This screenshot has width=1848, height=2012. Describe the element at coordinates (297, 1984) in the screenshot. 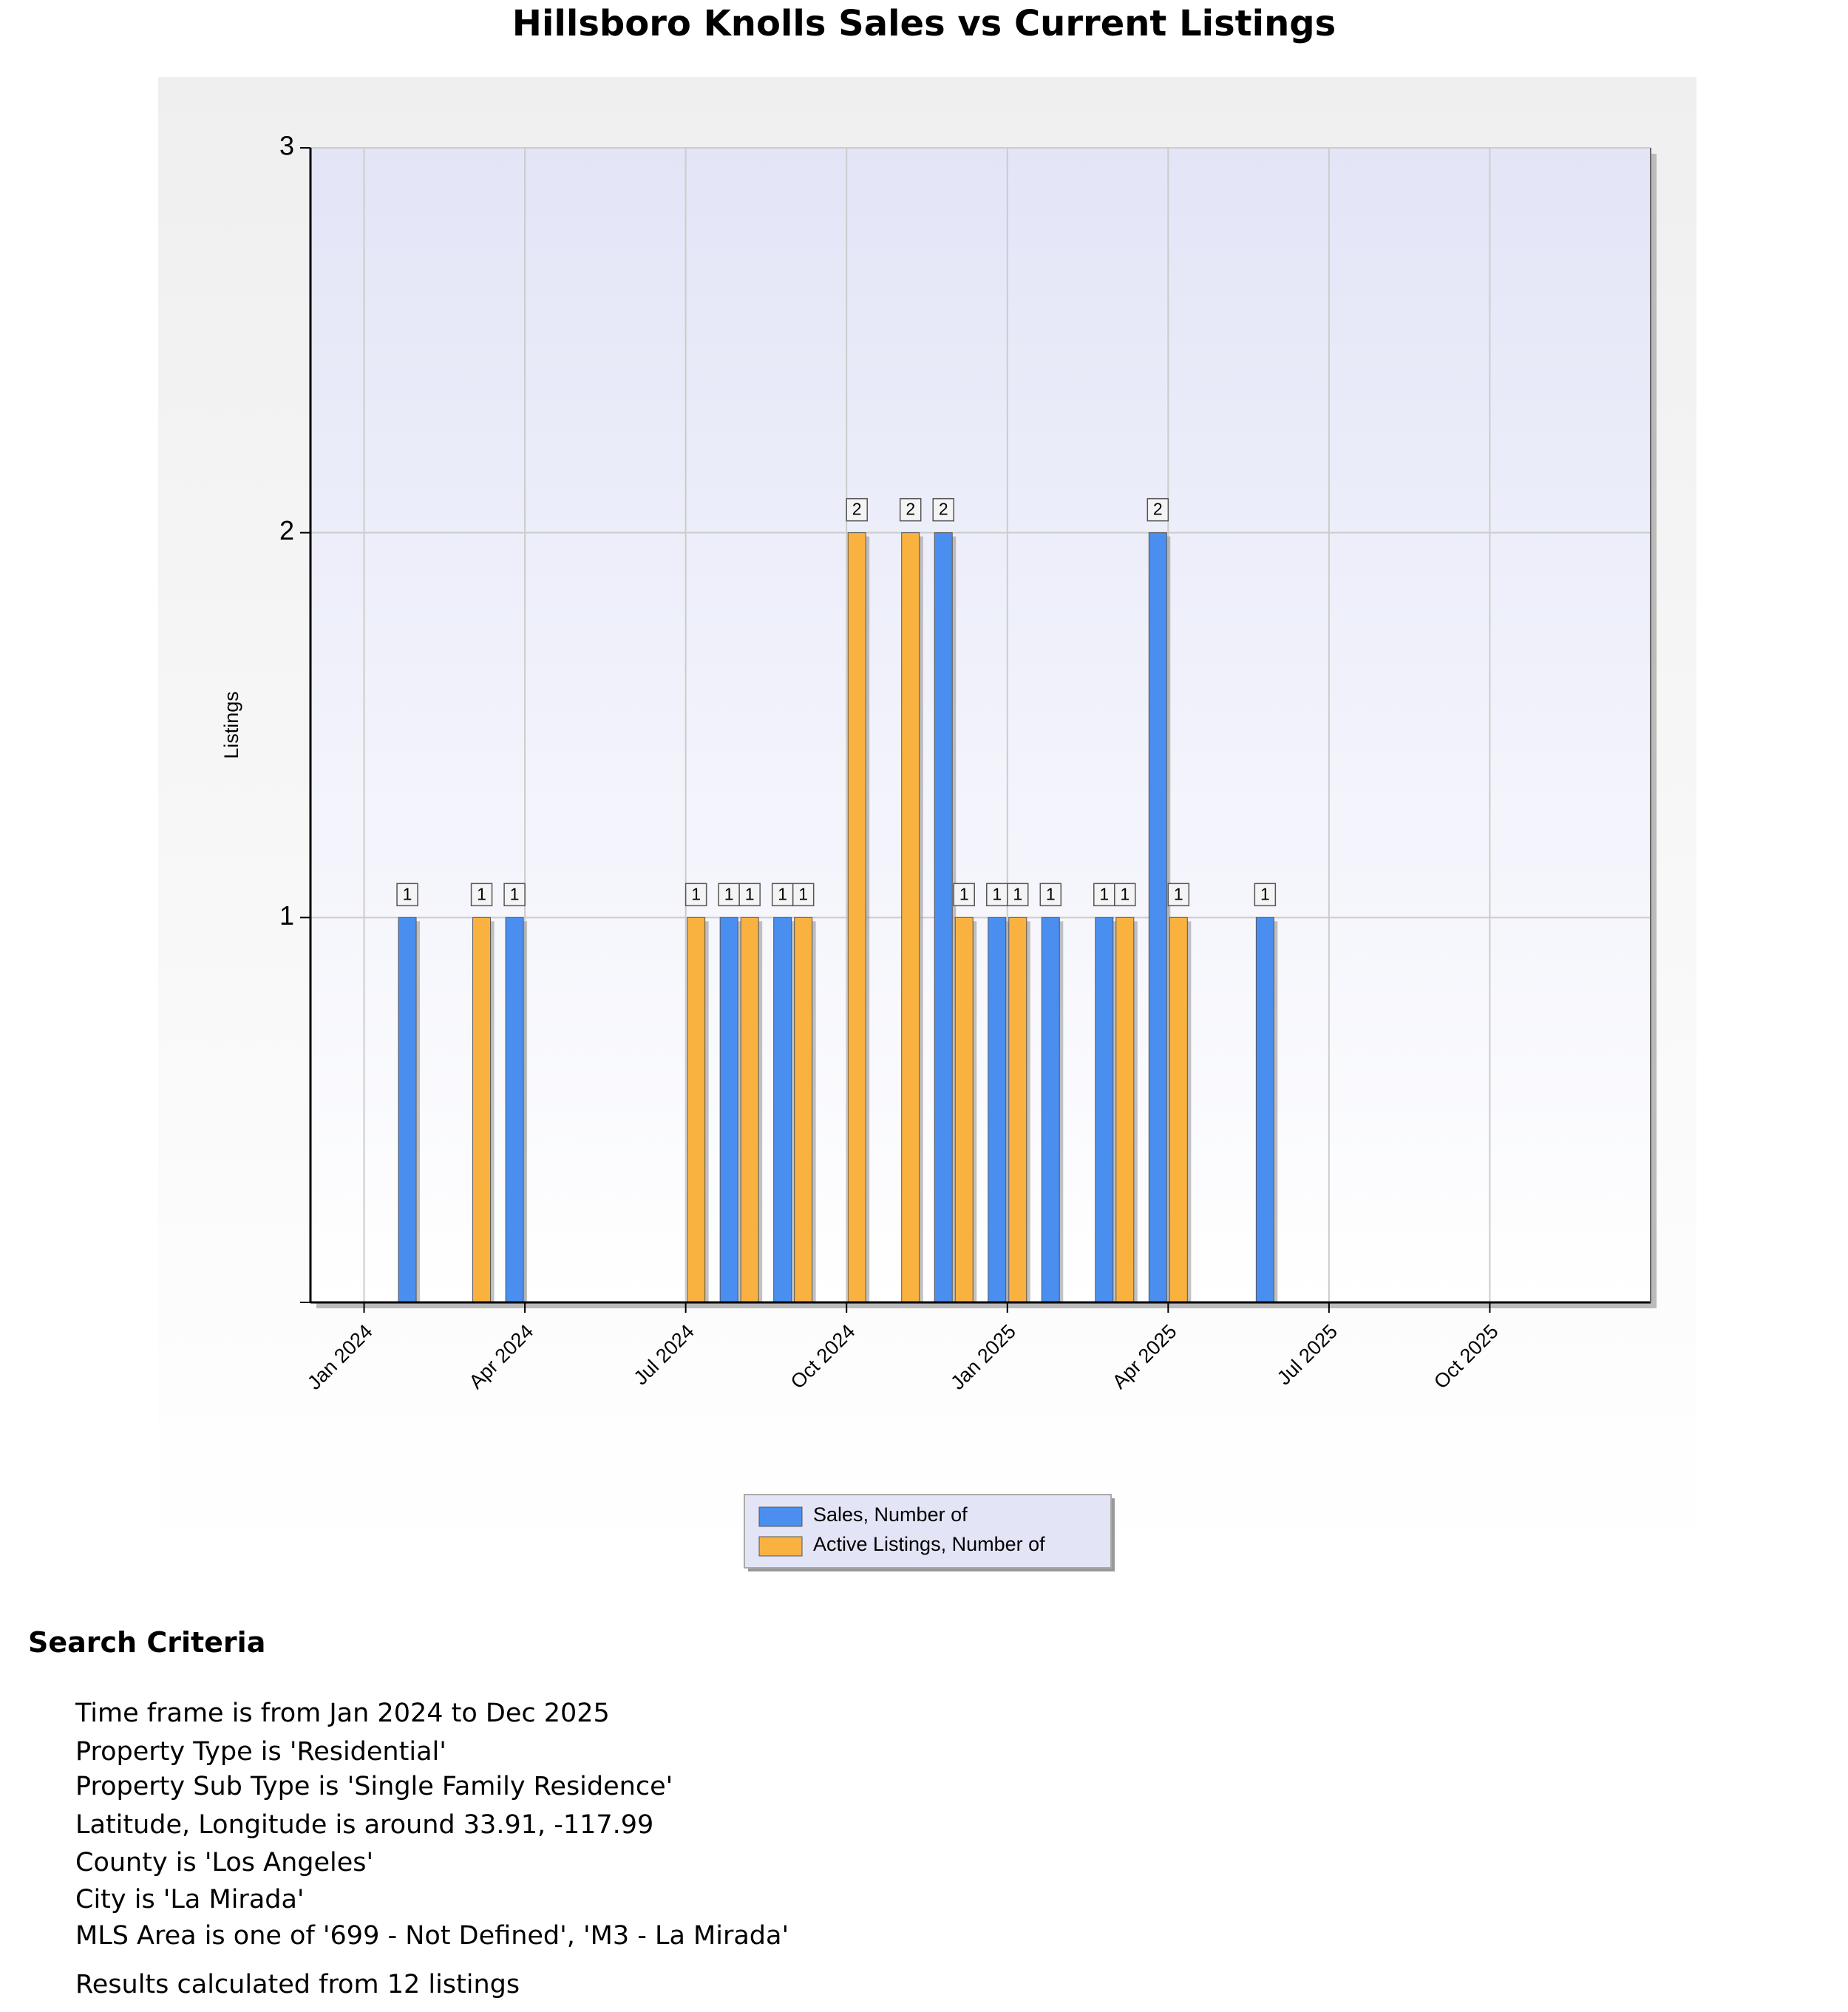

I see `criteria-note: Results calculated from 12 listings` at that location.